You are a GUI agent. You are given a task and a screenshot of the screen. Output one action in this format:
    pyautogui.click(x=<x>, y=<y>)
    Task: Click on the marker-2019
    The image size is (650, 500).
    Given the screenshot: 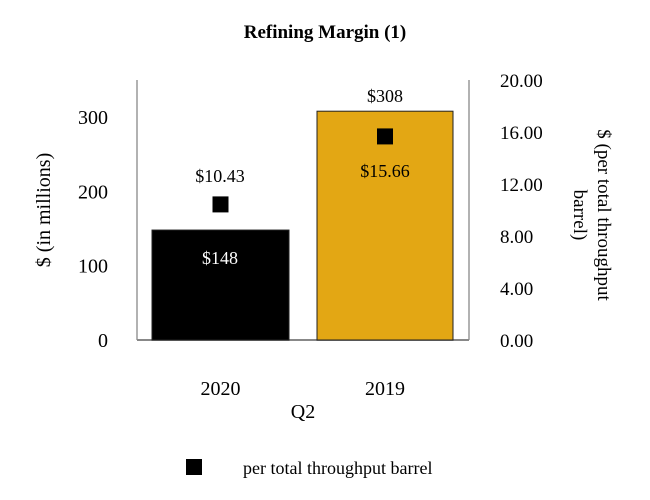 What is the action you would take?
    pyautogui.click(x=385, y=136)
    